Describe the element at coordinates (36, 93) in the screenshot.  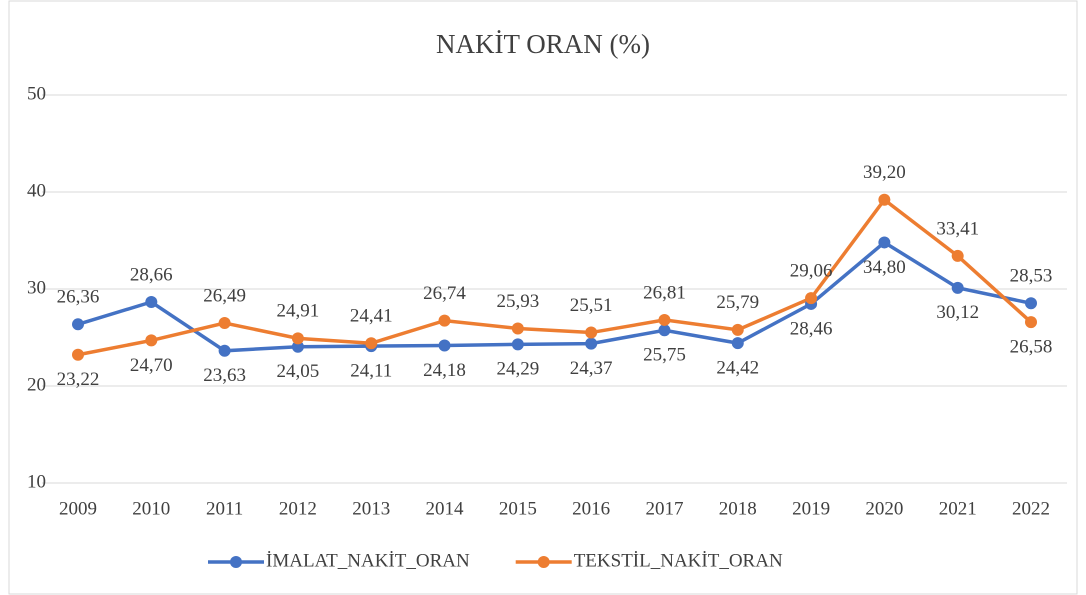
I see `y-tick-label: 50` at that location.